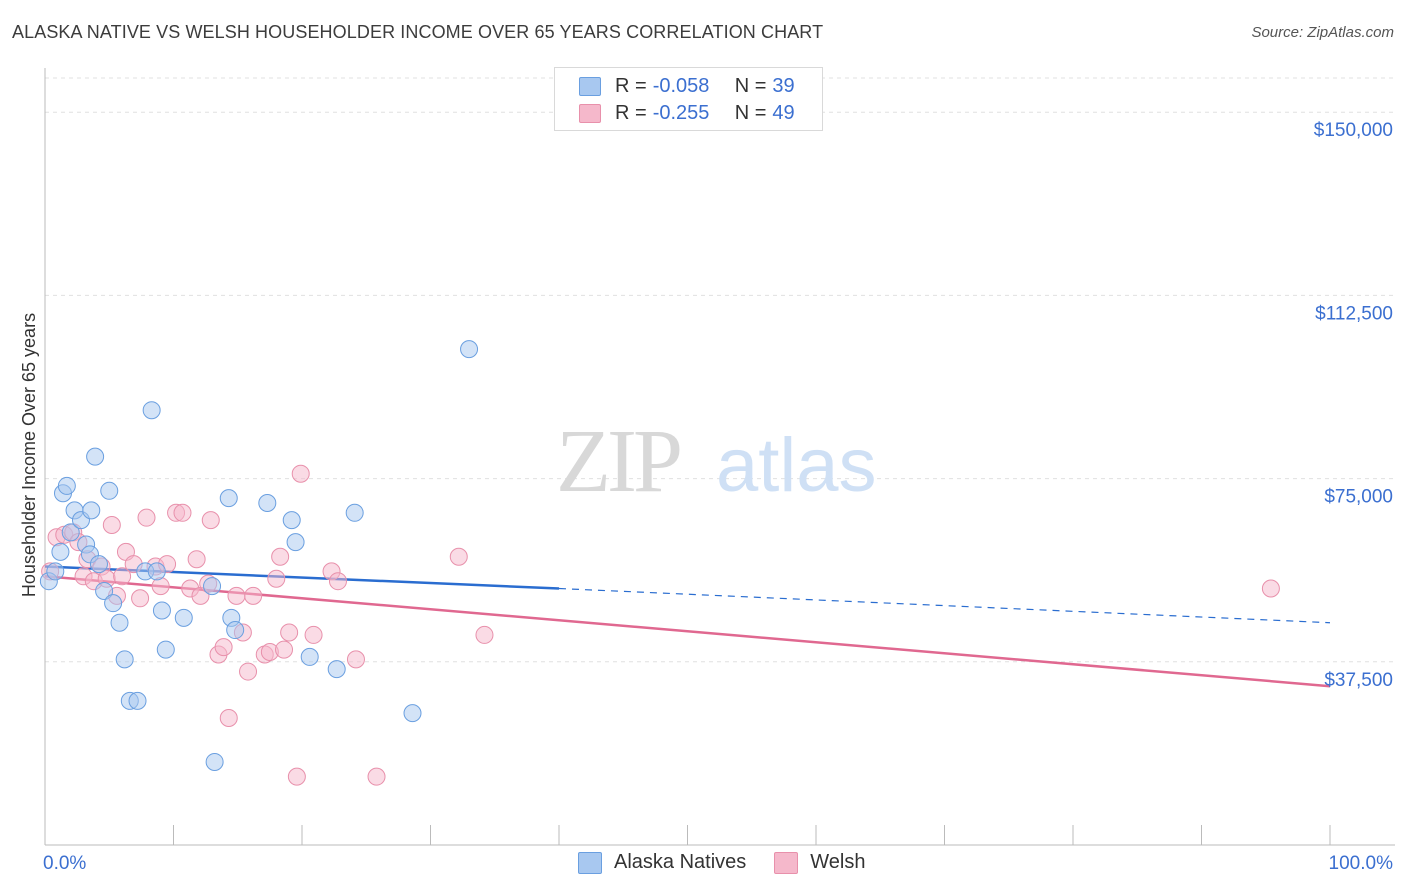 The height and width of the screenshot is (892, 1406). I want to click on x-tick-label: 100.0%, so click(1361, 863).